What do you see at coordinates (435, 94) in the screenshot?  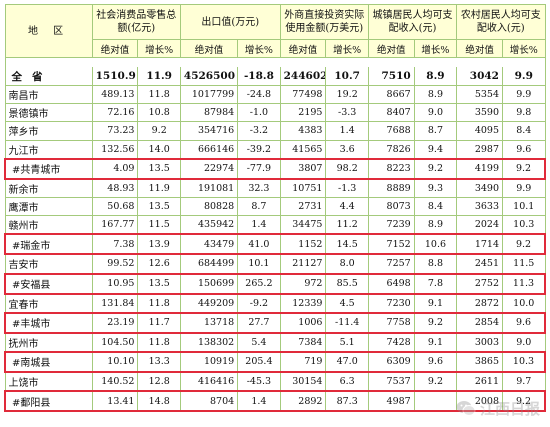 I see `cell-value: 8.9` at bounding box center [435, 94].